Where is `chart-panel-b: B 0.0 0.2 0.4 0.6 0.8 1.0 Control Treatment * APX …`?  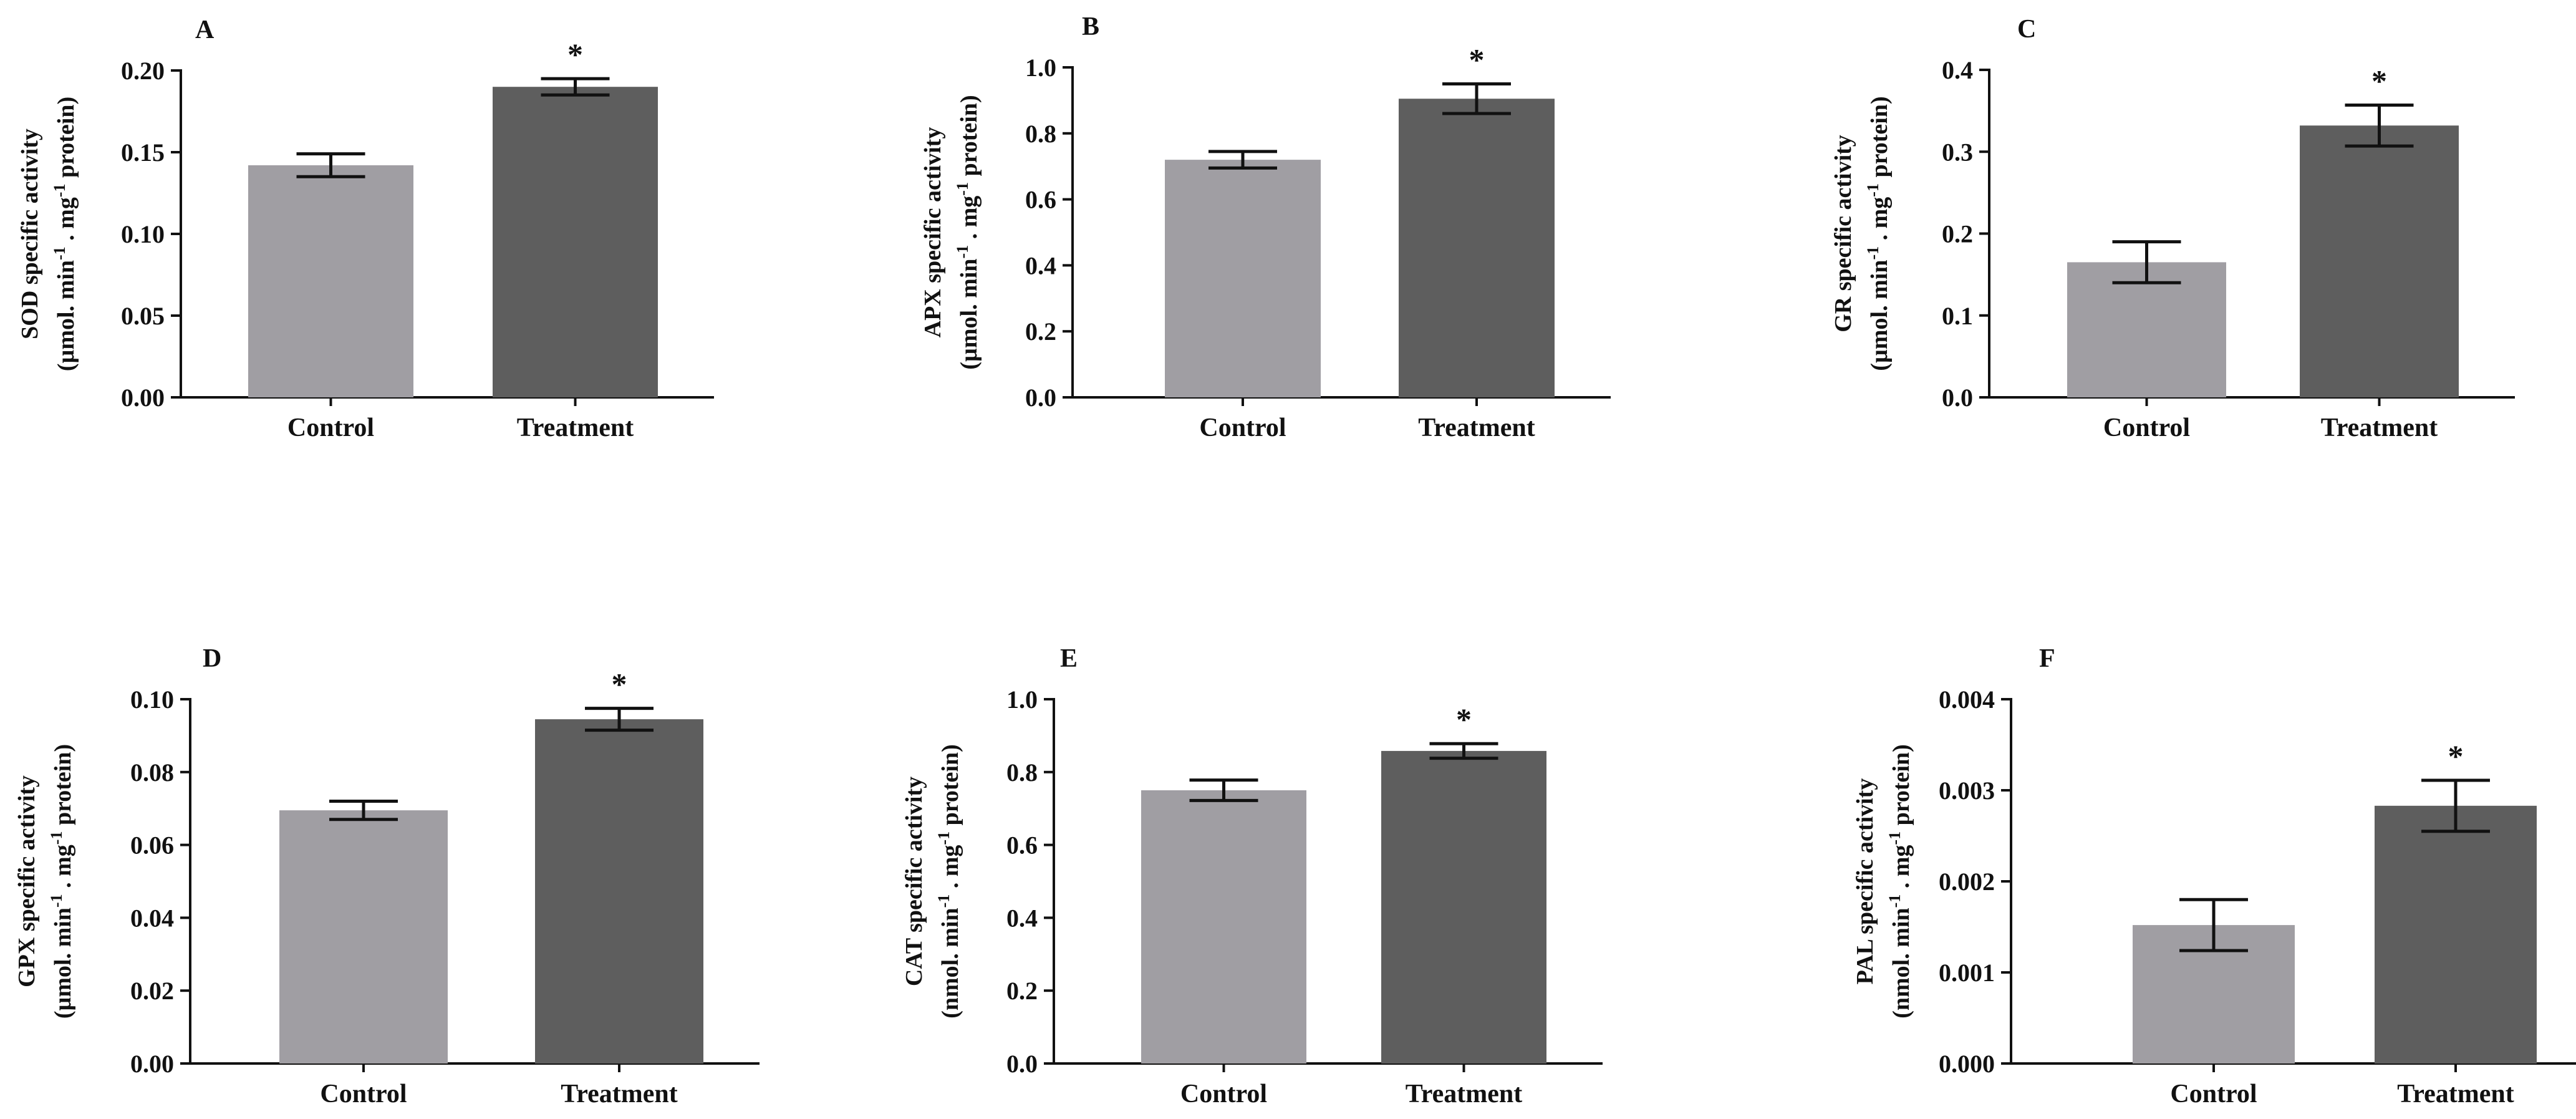 chart-panel-b: B 0.0 0.2 0.4 0.6 0.8 1.0 Control Treatment * APX … is located at coordinates (1265, 227).